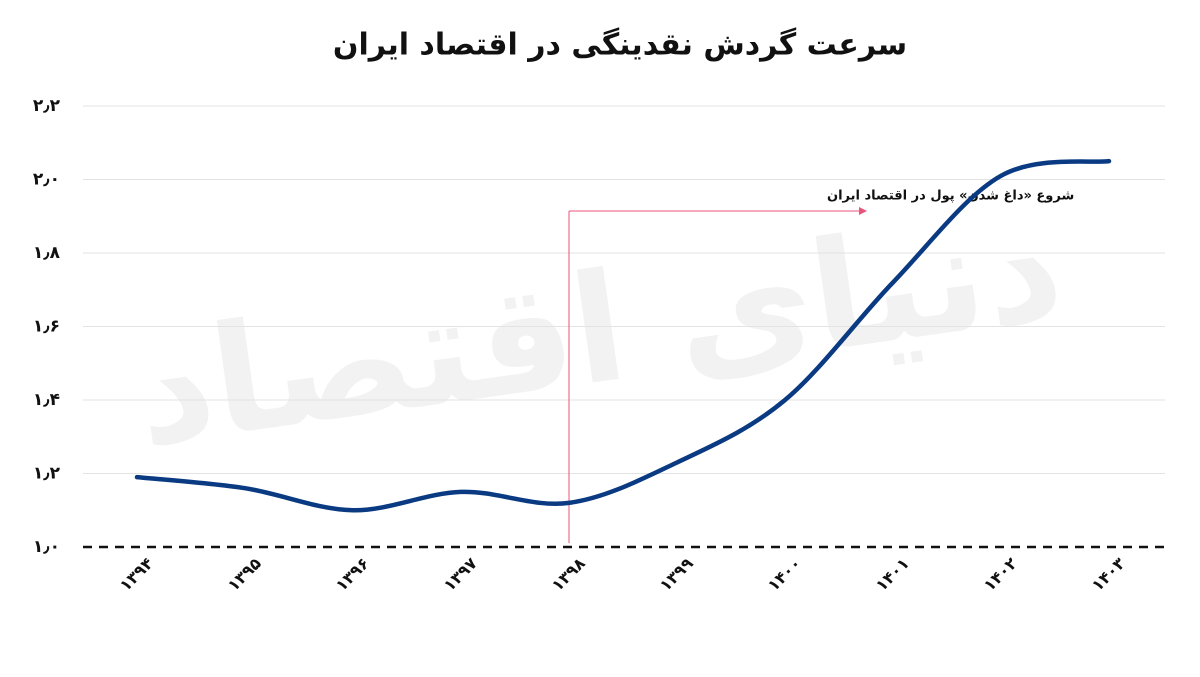  I want to click on x-tick-label: ۱۳۹۵, so click(244, 574).